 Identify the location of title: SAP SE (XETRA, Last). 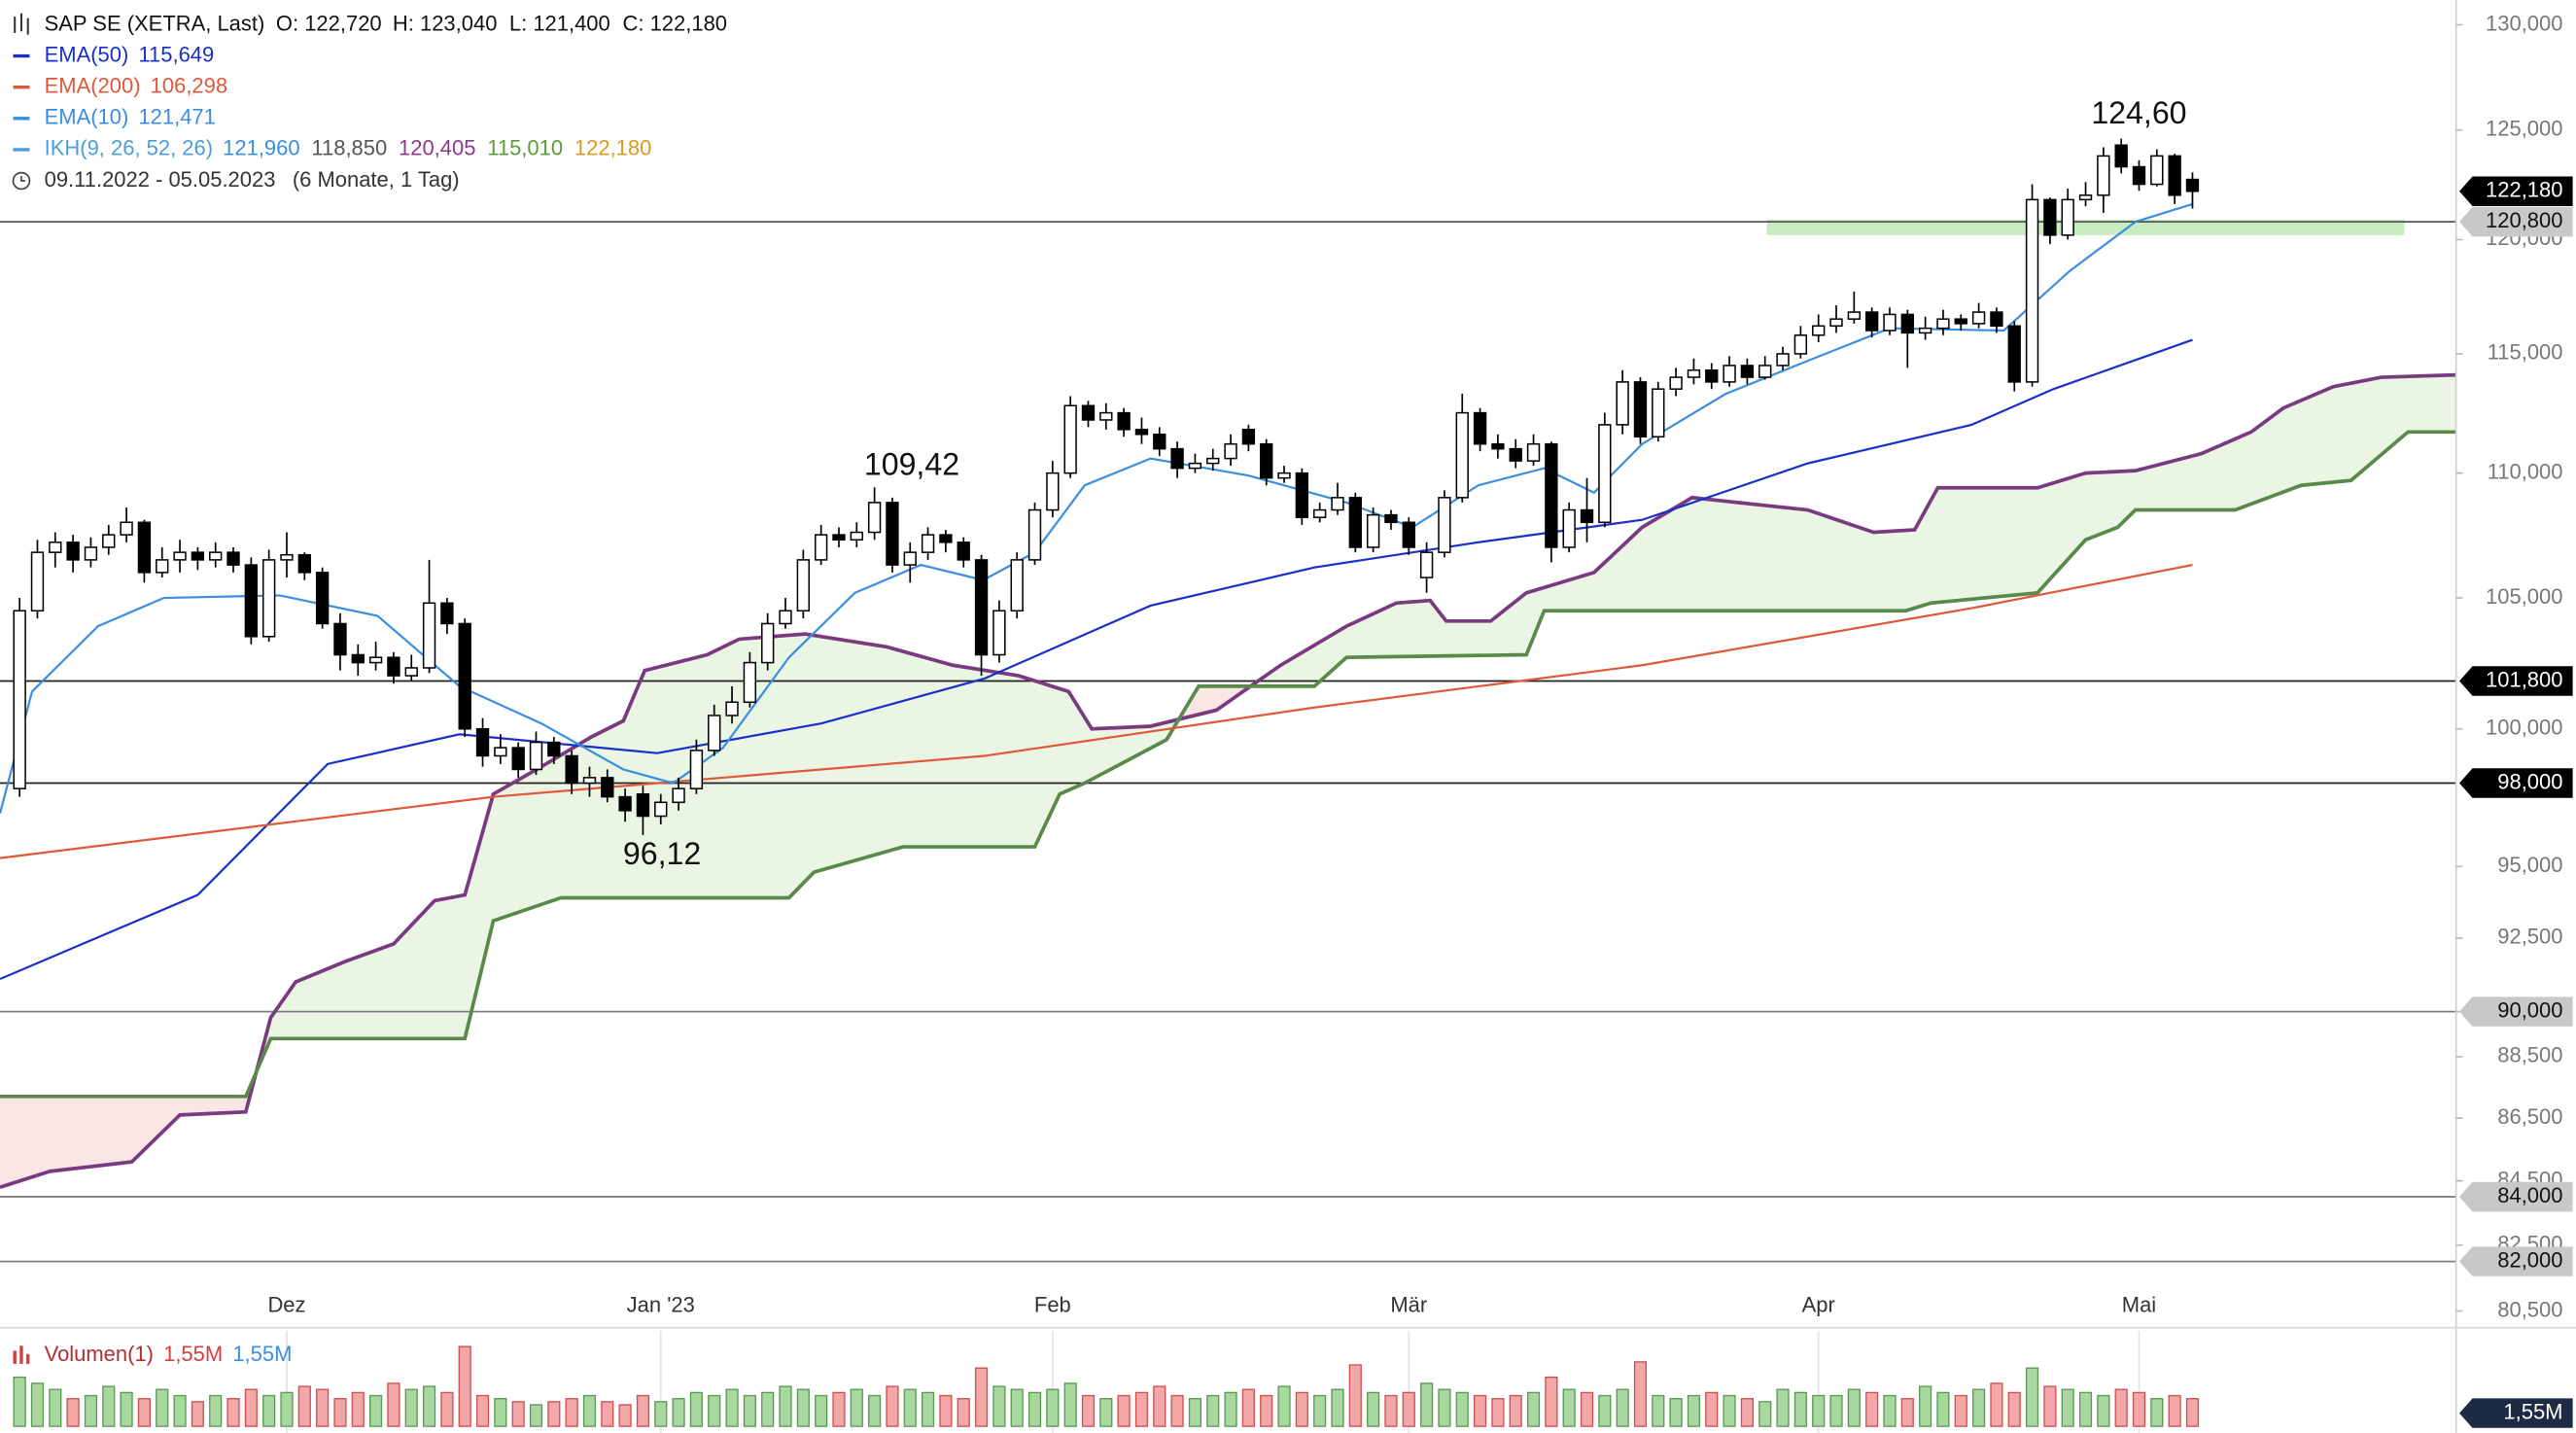
(155, 23).